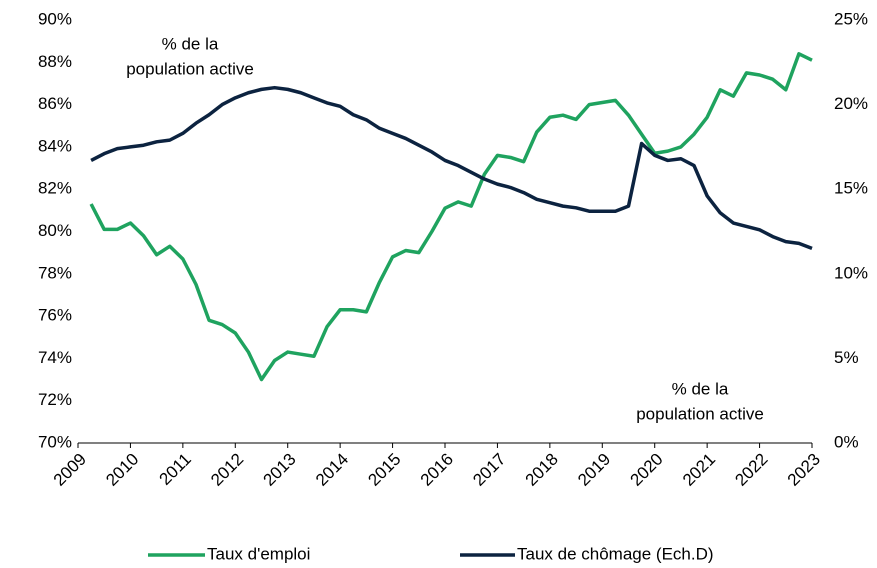 The image size is (877, 568). What do you see at coordinates (280, 470) in the screenshot?
I see `x-tick-label: 2013` at bounding box center [280, 470].